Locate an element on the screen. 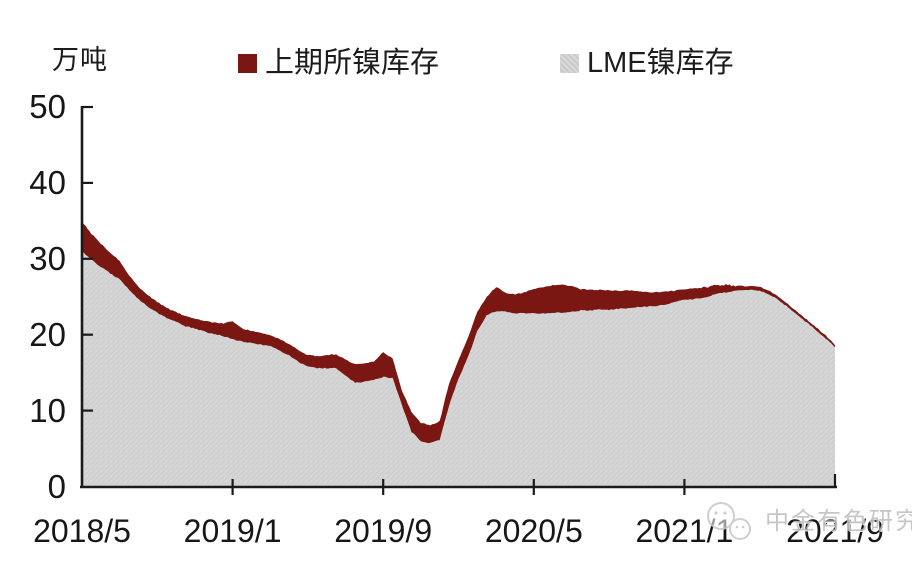 This screenshot has width=912, height=570. legend-label-shfe: 上期所镍库存 is located at coordinates (352, 63).